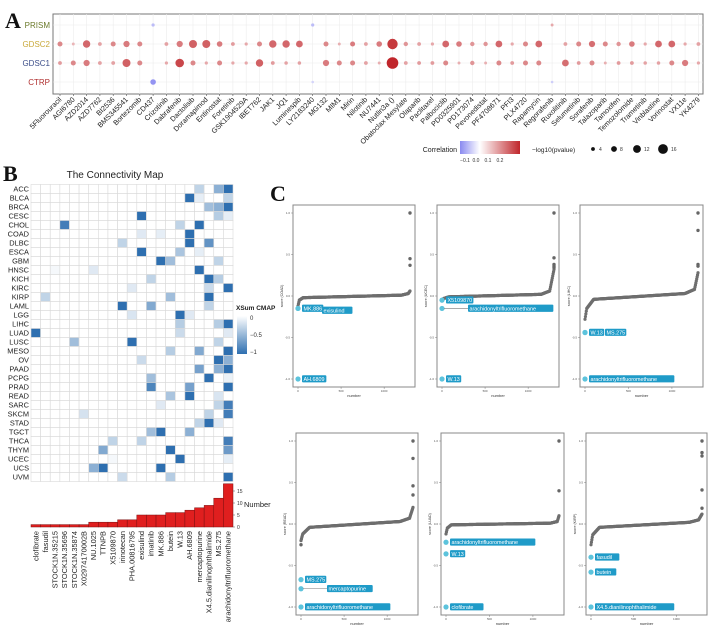 The width and height of the screenshot is (709, 626). I want to click on panel-label-c: C, so click(278, 193).